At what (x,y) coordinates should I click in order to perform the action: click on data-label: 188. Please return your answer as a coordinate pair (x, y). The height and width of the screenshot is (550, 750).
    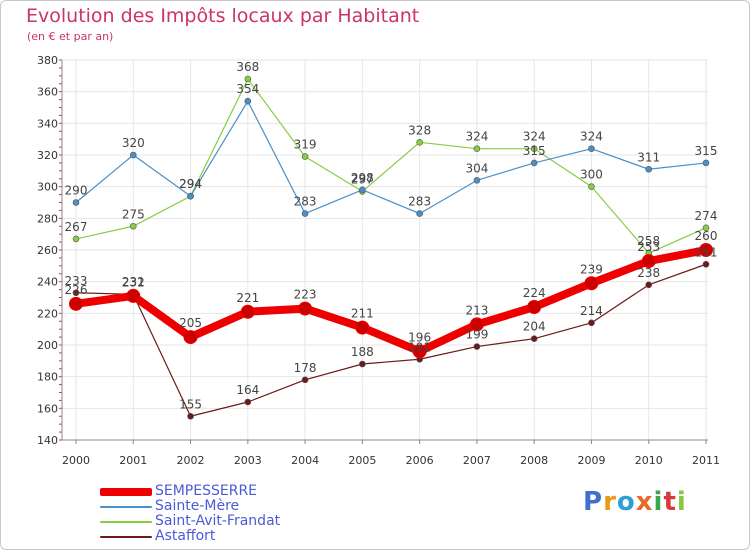
    Looking at the image, I should click on (362, 352).